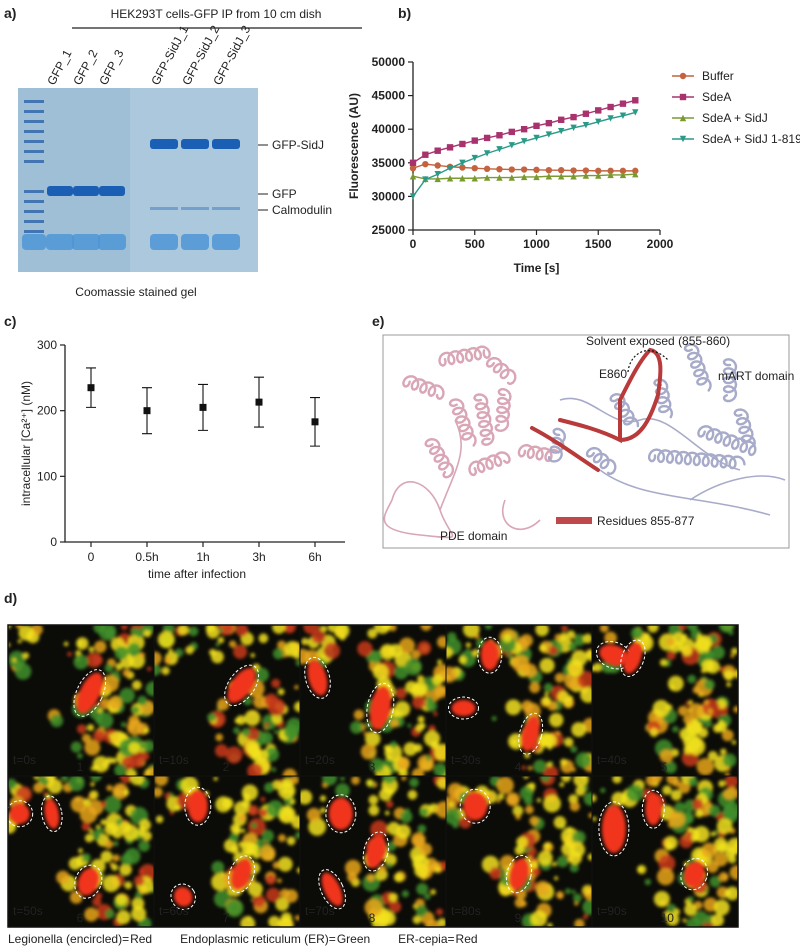 This screenshot has width=800, height=952. I want to click on ladder-band, so click(34, 231).